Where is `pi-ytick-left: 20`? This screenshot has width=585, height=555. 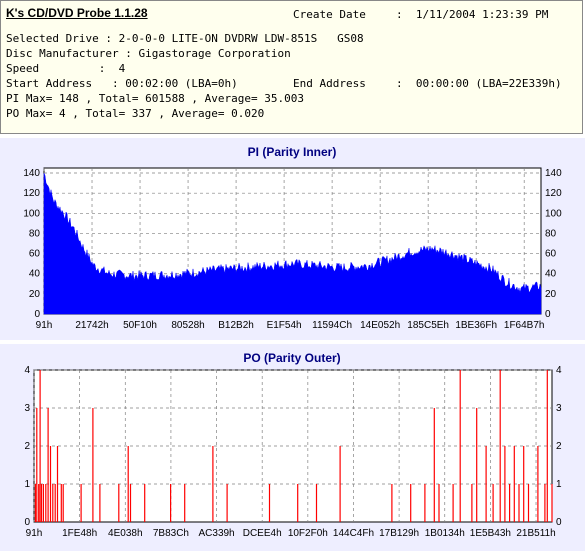 pi-ytick-left: 20 is located at coordinates (35, 294).